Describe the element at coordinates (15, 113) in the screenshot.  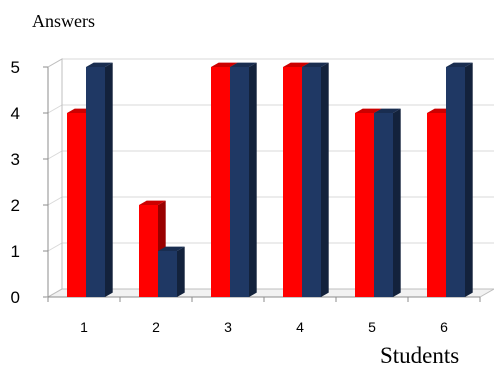
I see `y-tick-label: 4` at that location.